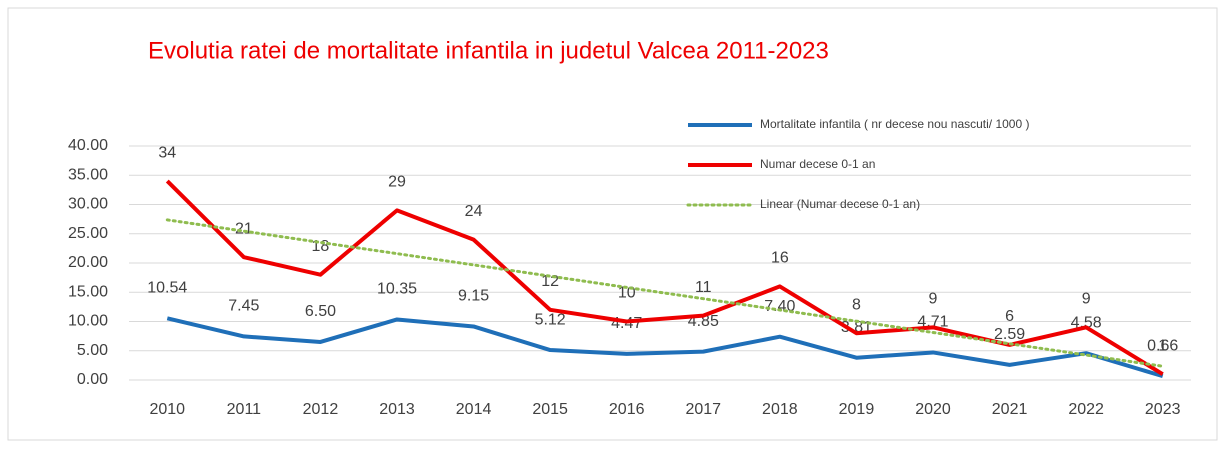 This screenshot has height=450, width=1225. What do you see at coordinates (88, 145) in the screenshot?
I see `y-tick-label: 40.00` at bounding box center [88, 145].